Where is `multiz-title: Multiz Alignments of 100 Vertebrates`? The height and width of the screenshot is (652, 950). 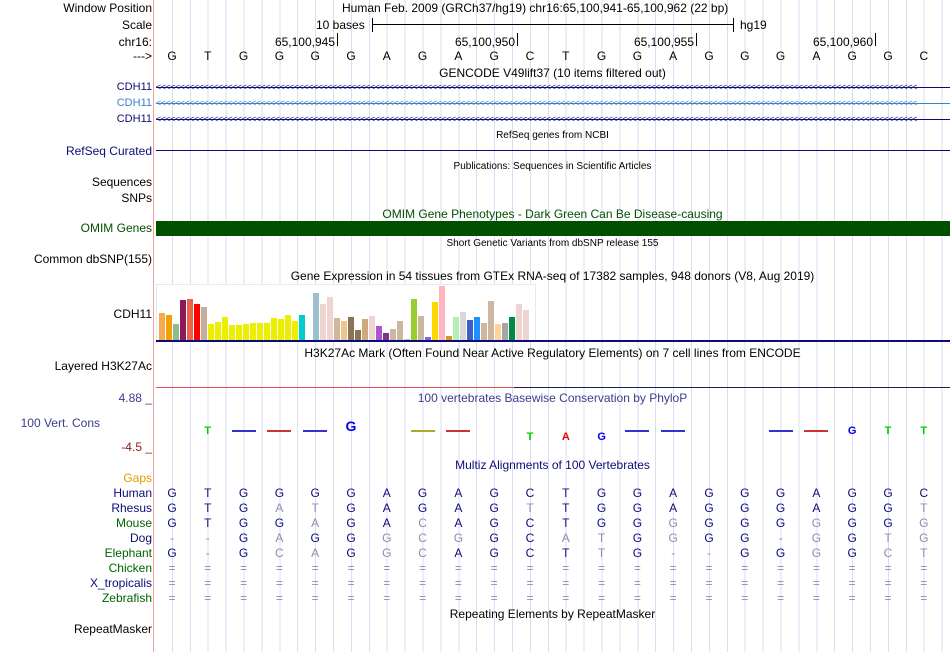 multiz-title: Multiz Alignments of 100 Vertebrates is located at coordinates (552, 465).